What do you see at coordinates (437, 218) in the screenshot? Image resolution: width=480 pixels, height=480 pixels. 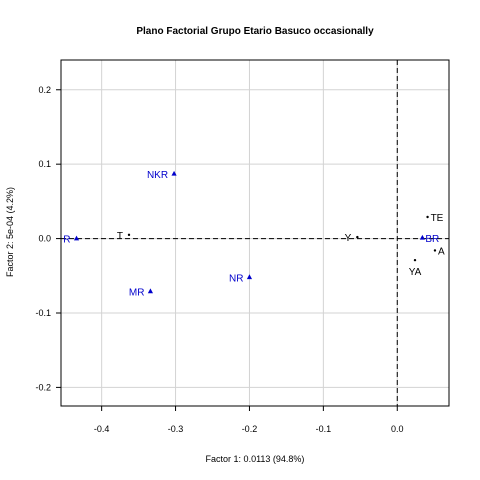 I see `point-te-label: TE` at bounding box center [437, 218].